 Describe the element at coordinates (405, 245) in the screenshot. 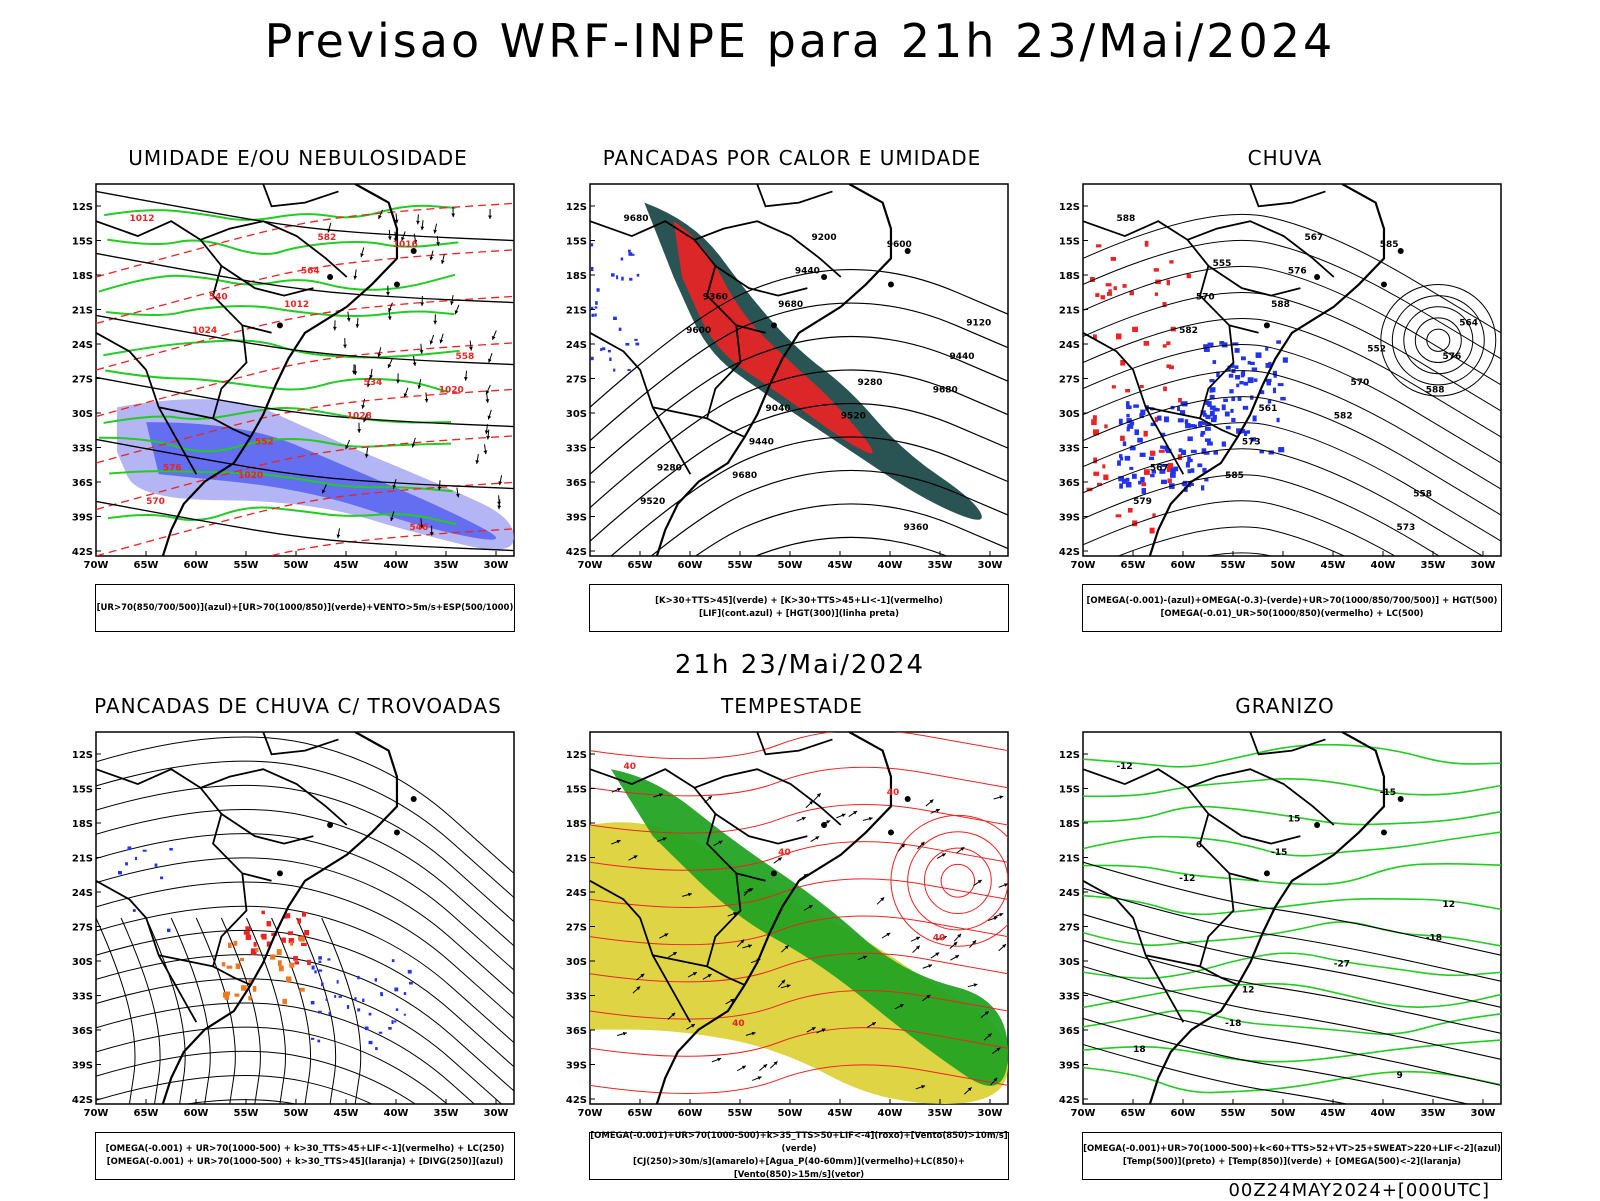

I see `contour-label: 1016` at that location.